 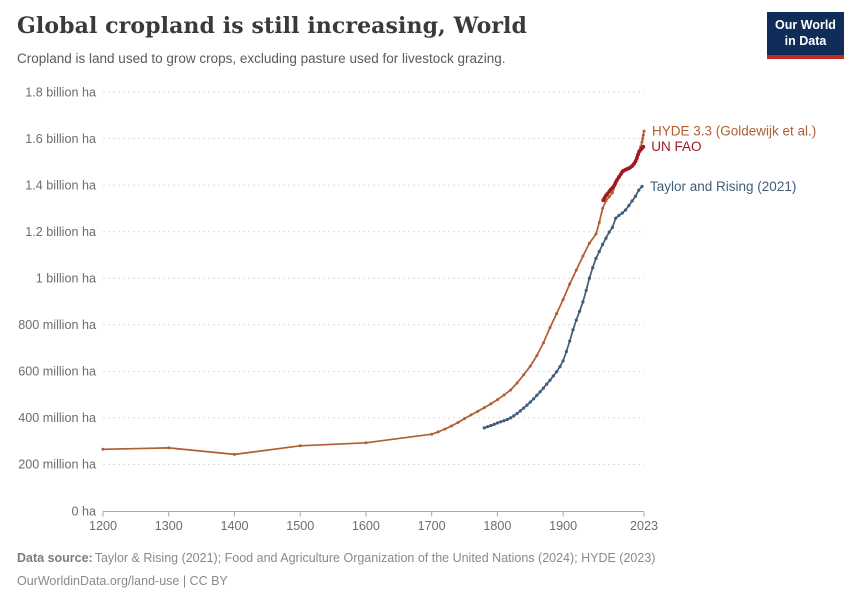 What do you see at coordinates (122, 580) in the screenshot?
I see `license-line: OurWorldinData.org/land-use | CC BY` at bounding box center [122, 580].